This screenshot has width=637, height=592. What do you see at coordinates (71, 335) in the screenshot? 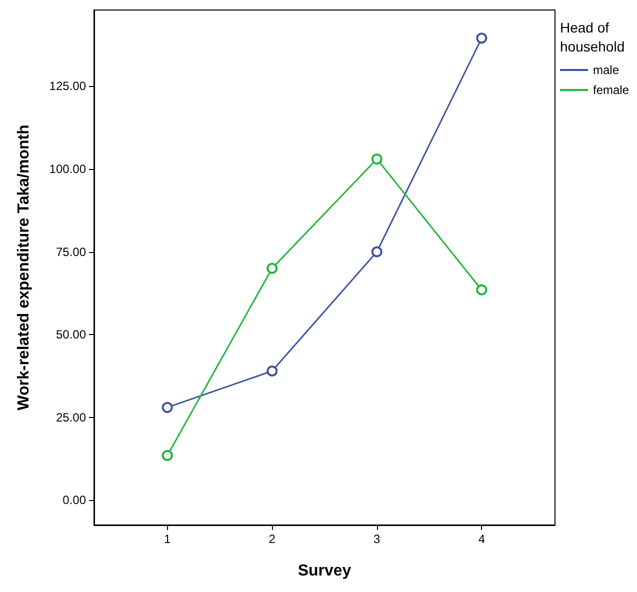
I see `y-tick-label: 50.00` at bounding box center [71, 335].